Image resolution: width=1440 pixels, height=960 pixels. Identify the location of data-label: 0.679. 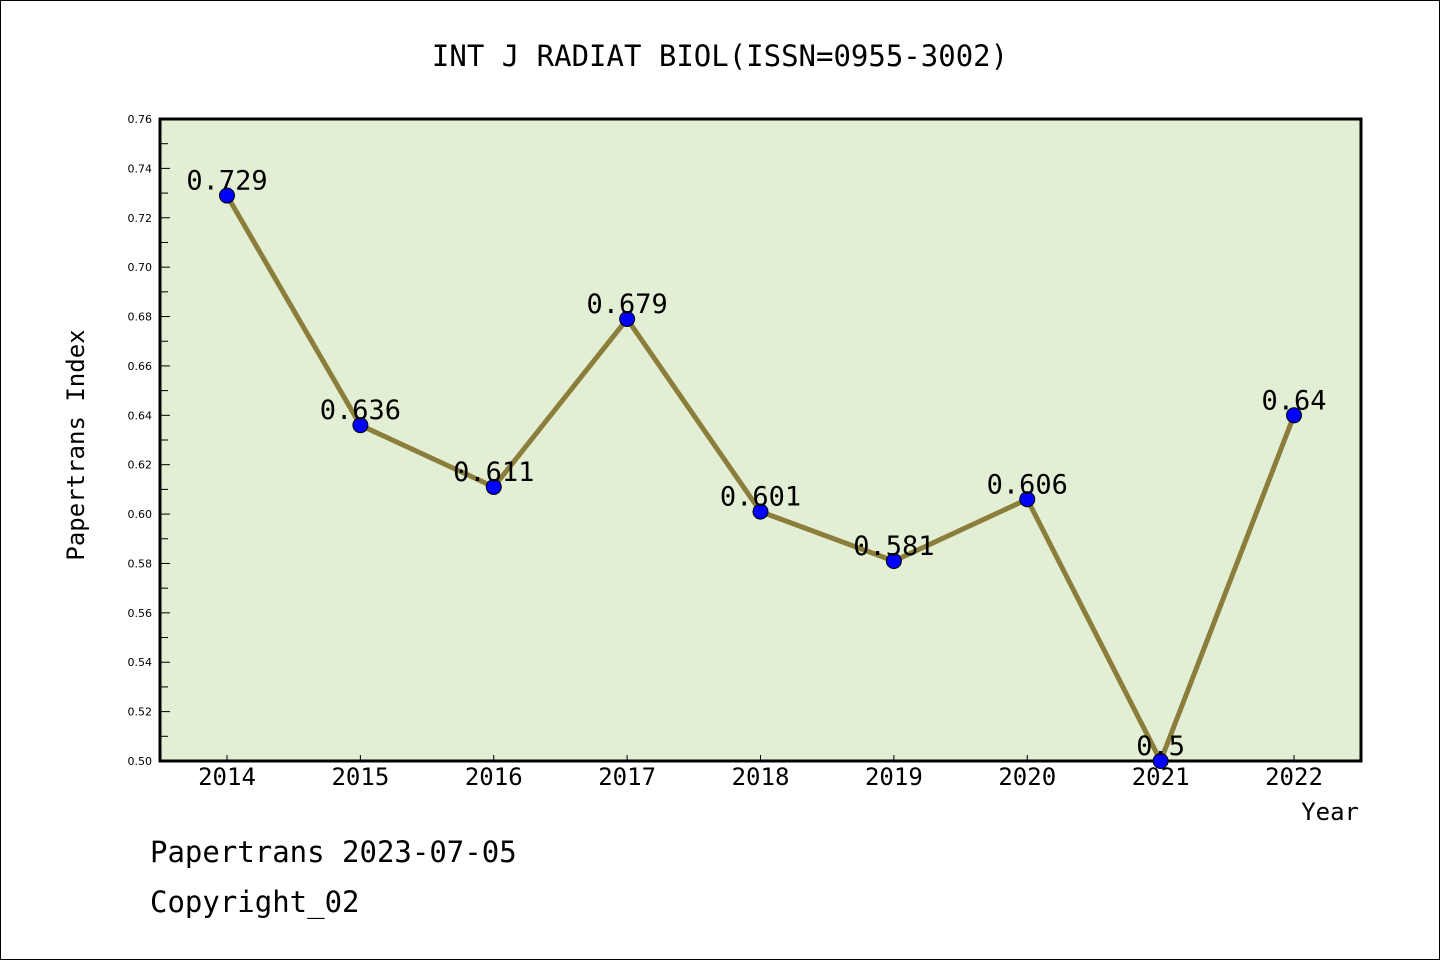
(626, 304).